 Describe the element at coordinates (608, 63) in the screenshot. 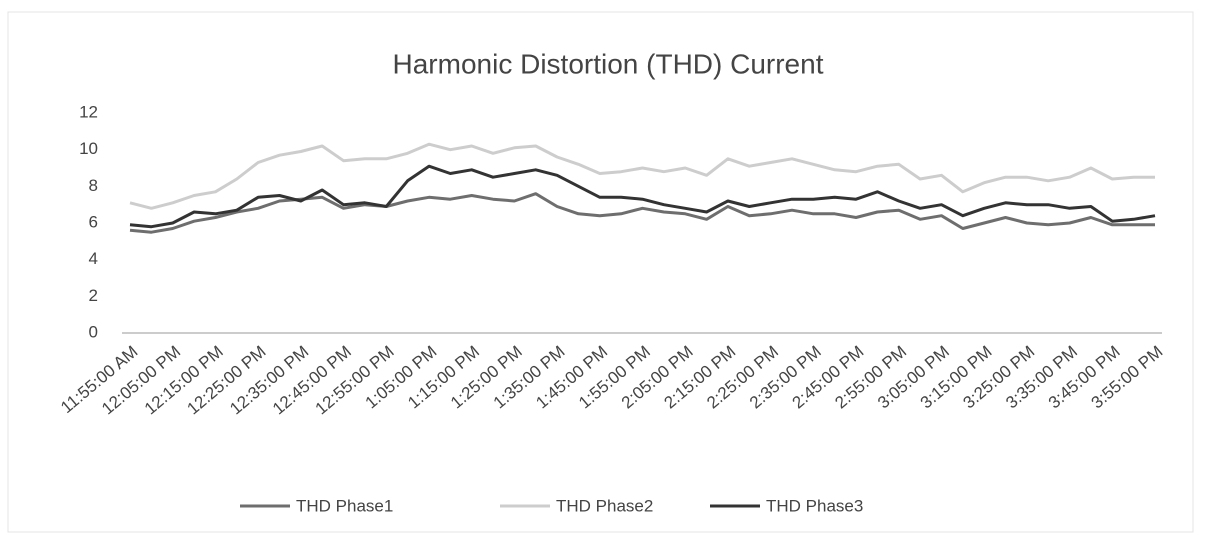

I see `chart-title: Harmonic Distortion (THD) Current` at that location.